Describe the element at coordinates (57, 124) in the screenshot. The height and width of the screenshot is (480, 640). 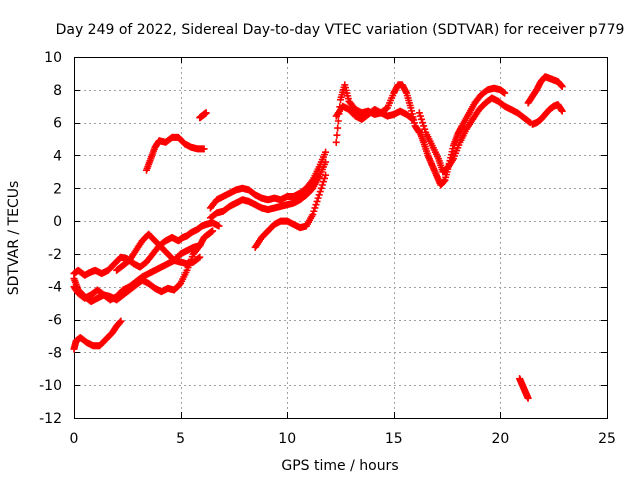
I see `y-tick-label: 6` at that location.